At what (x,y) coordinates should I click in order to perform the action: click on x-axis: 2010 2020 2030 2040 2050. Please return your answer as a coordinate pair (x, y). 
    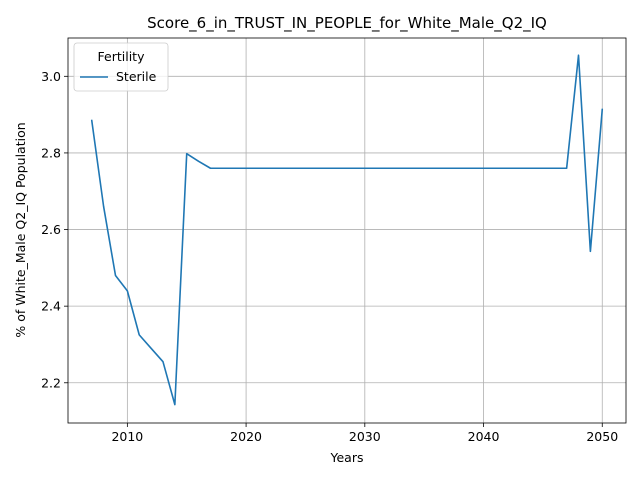
    Looking at the image, I should click on (364, 433).